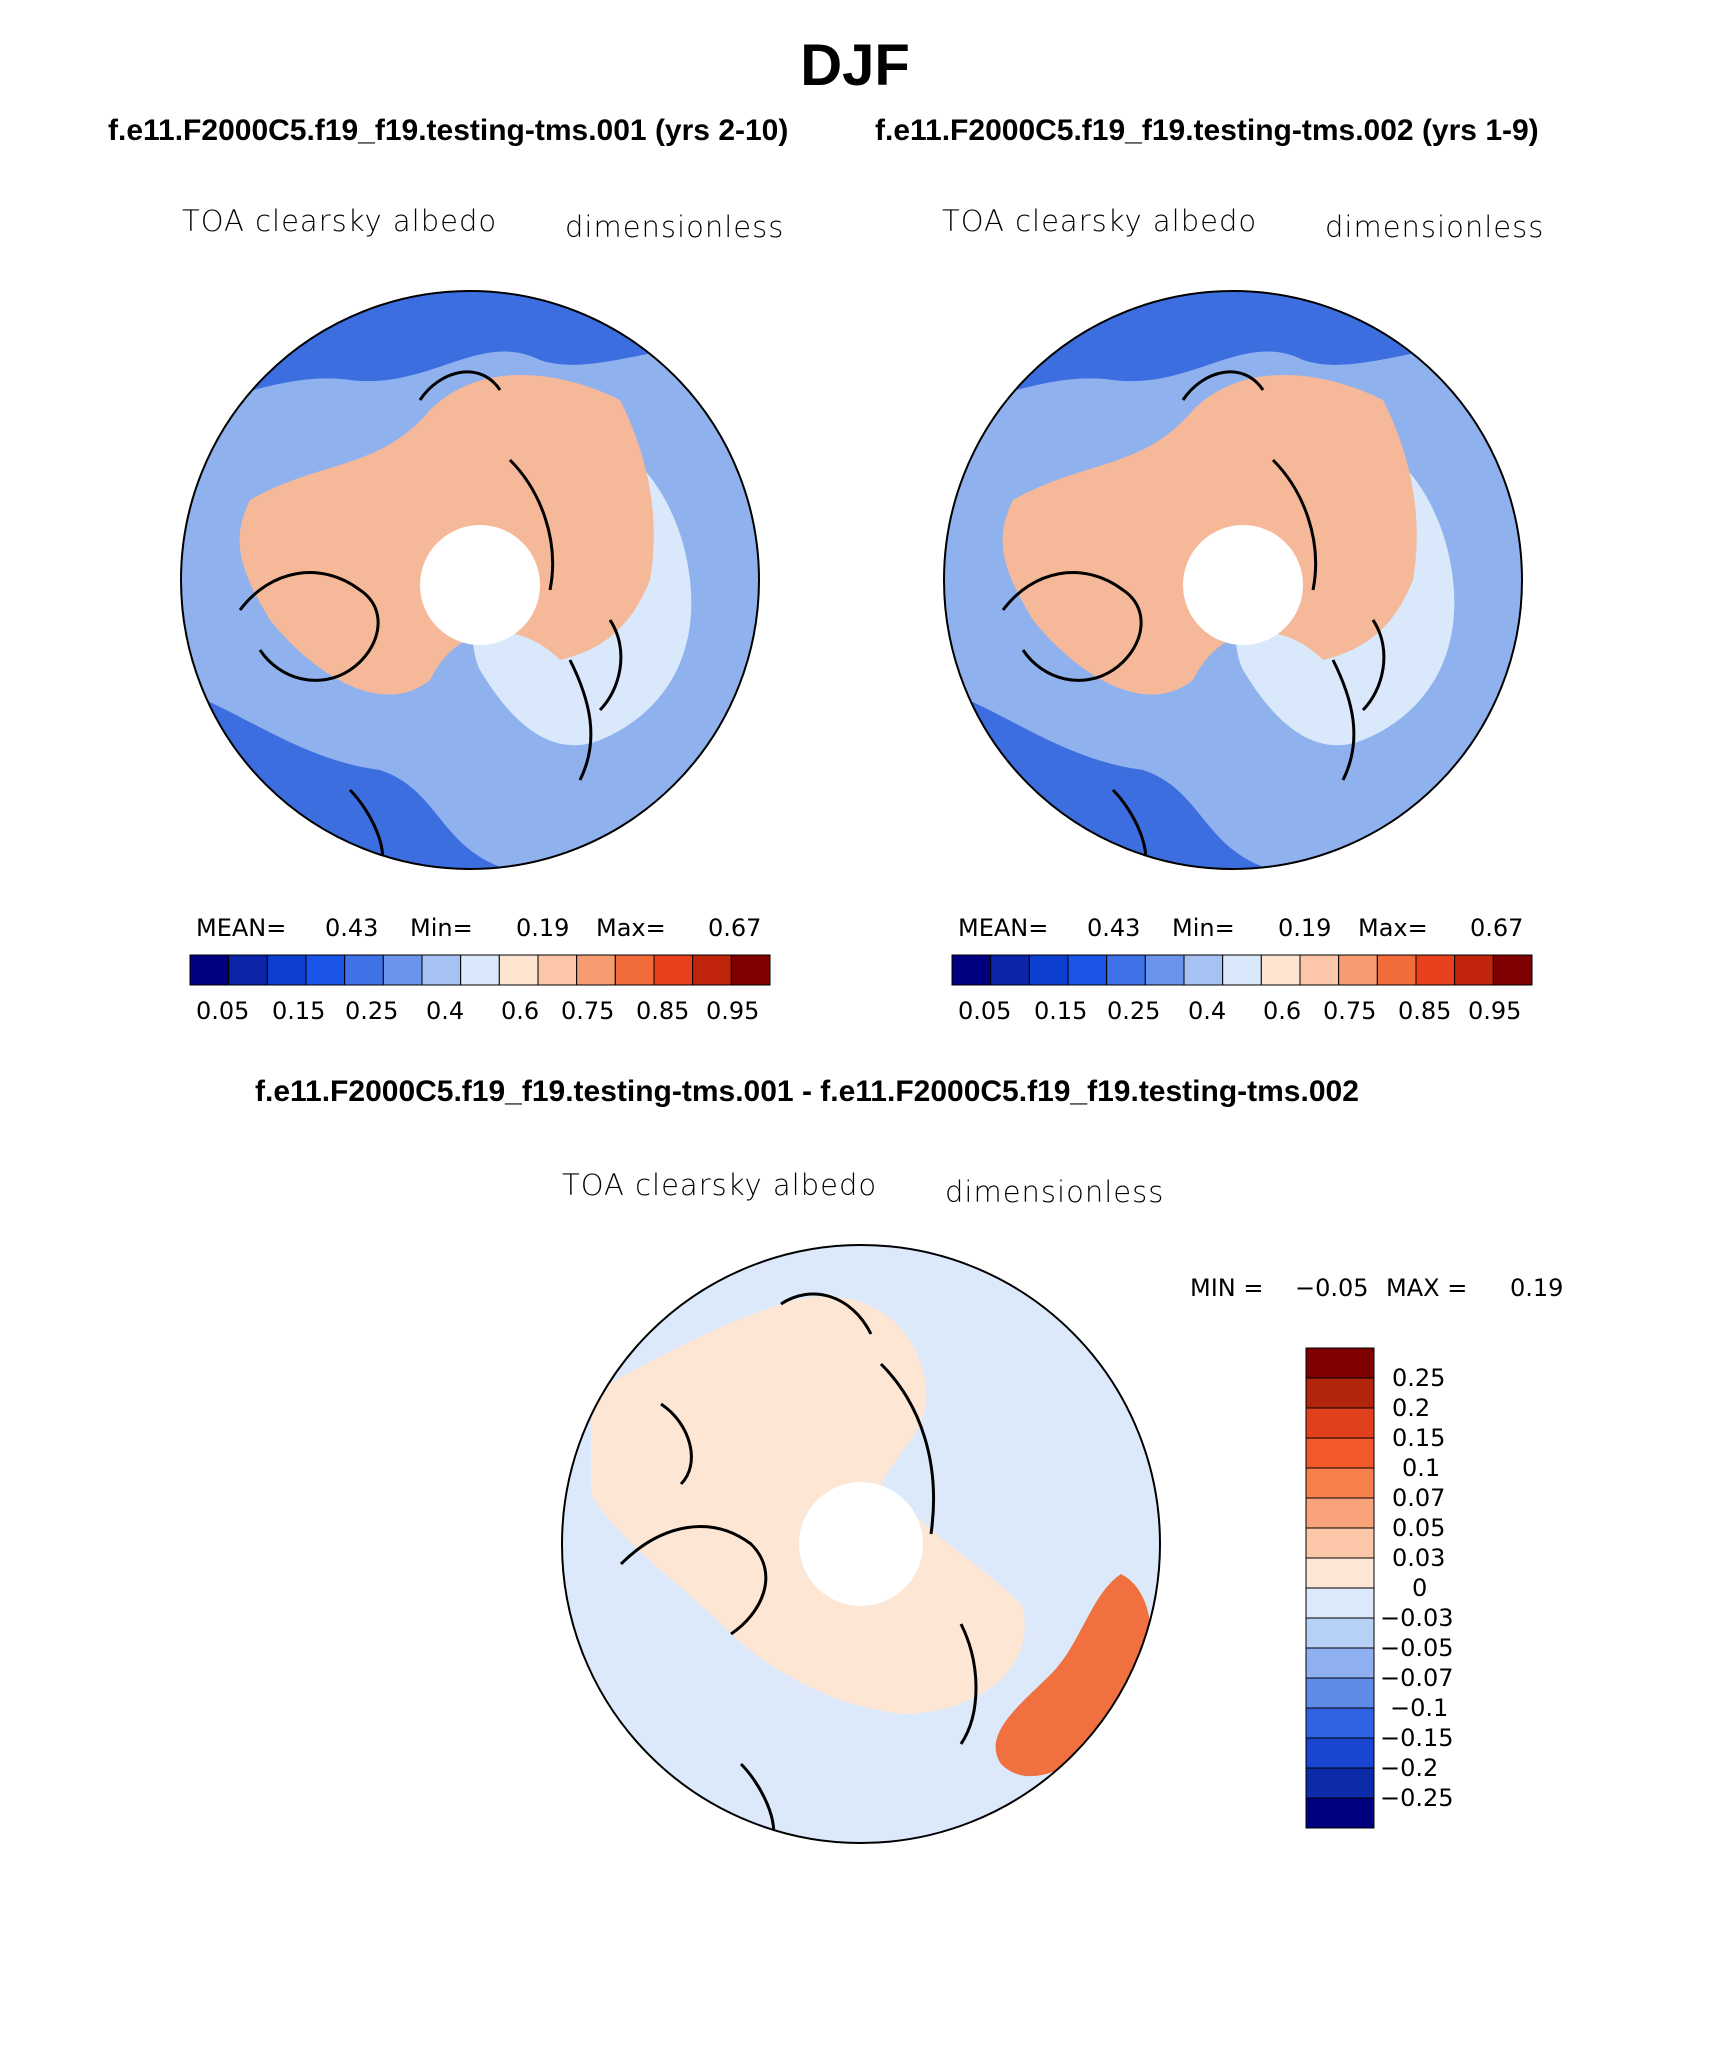 The image size is (1710, 2050). I want to click on panel1-min-value: 0.19, so click(543, 928).